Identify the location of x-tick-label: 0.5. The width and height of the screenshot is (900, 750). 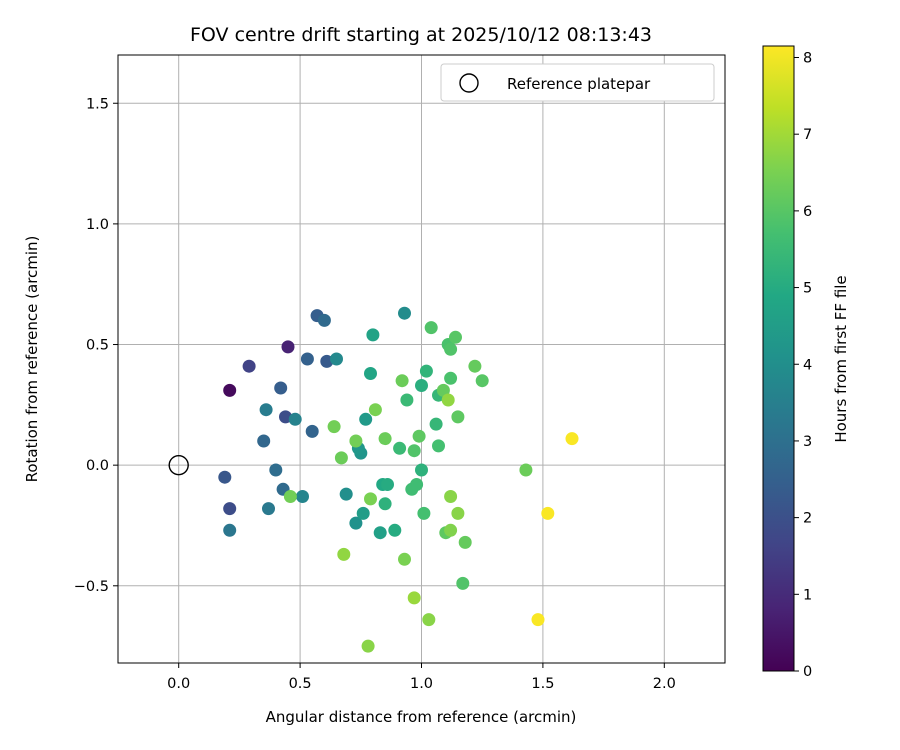
(300, 684).